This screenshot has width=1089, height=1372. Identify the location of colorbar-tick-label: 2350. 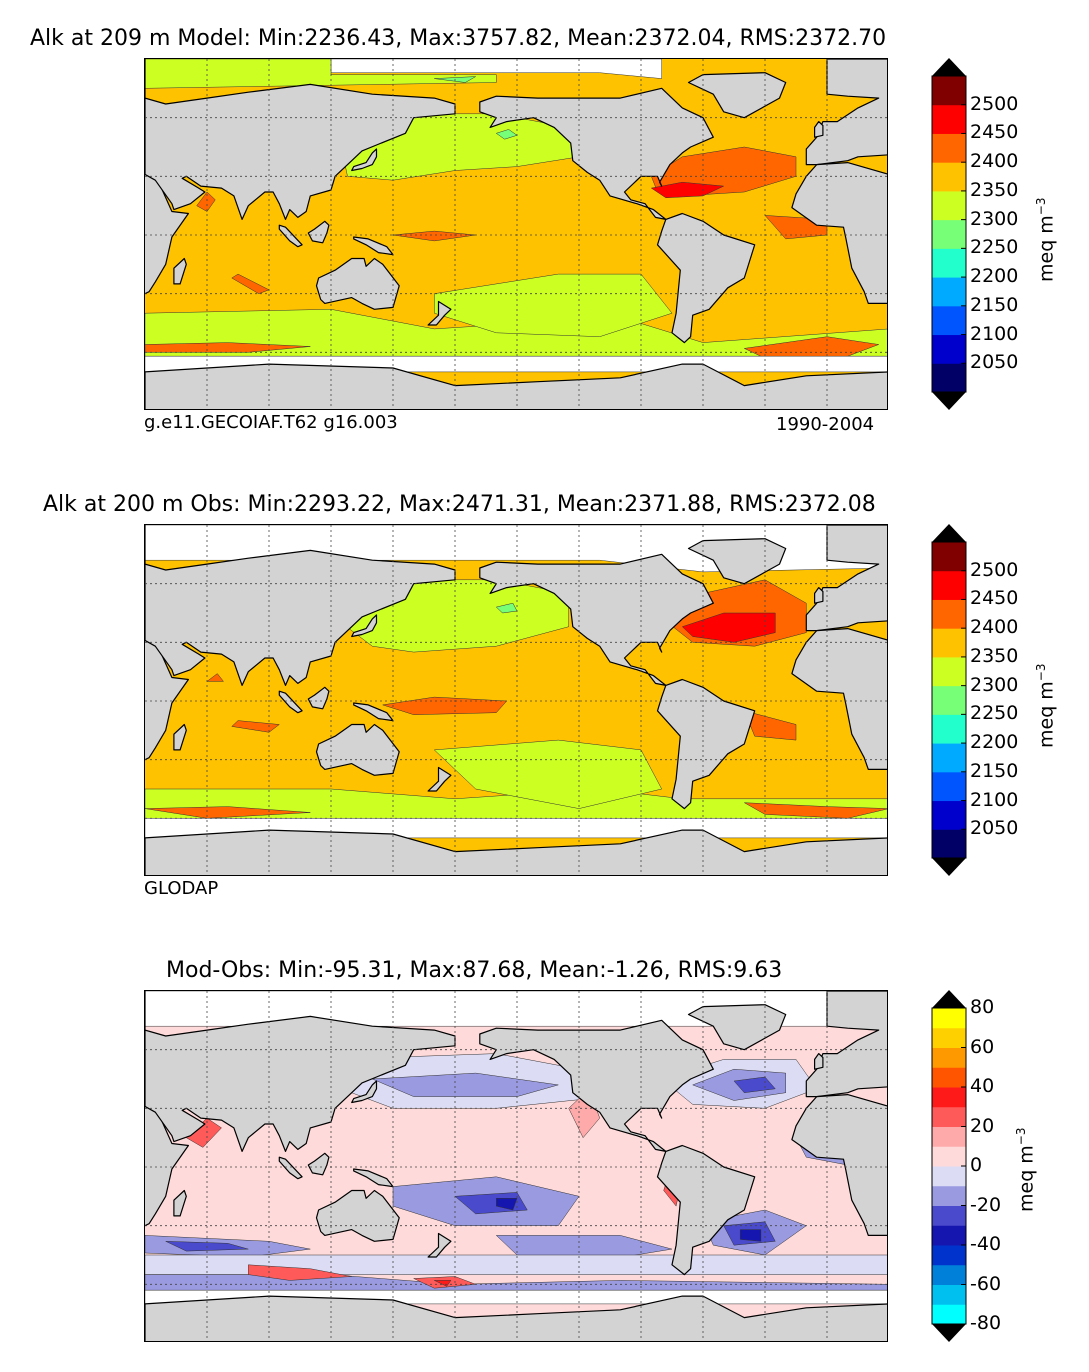
(994, 189).